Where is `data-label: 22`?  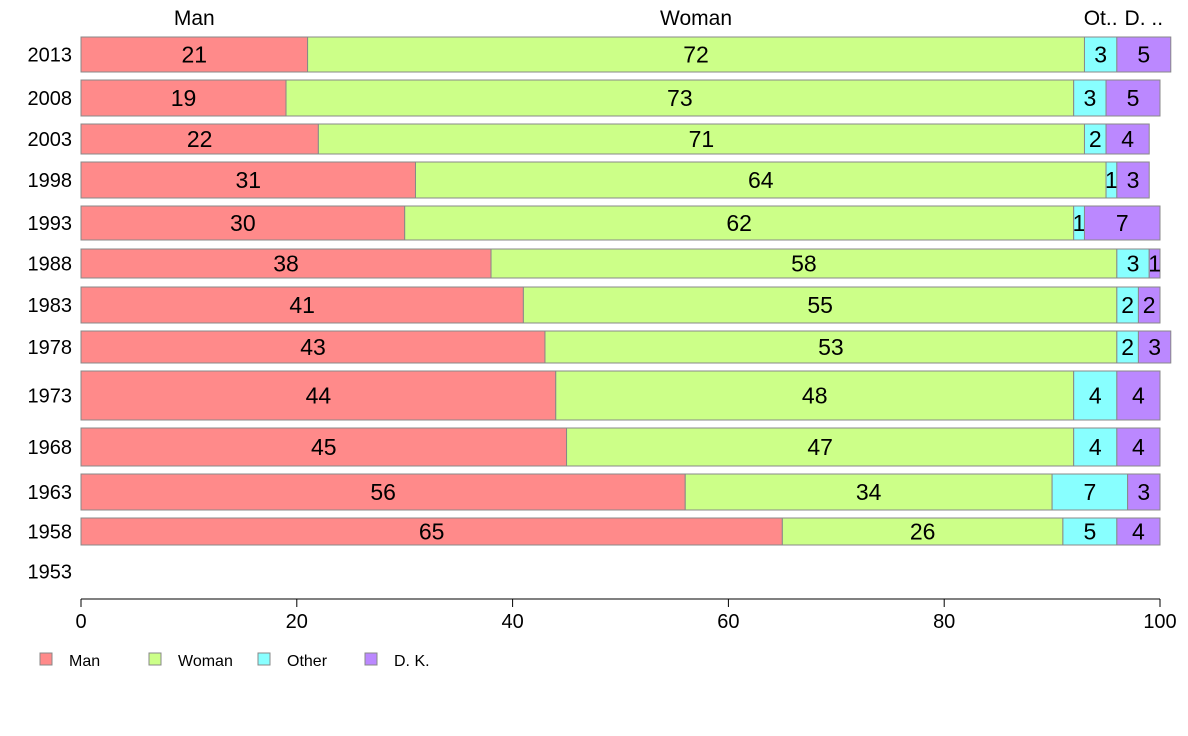 data-label: 22 is located at coordinates (200, 139).